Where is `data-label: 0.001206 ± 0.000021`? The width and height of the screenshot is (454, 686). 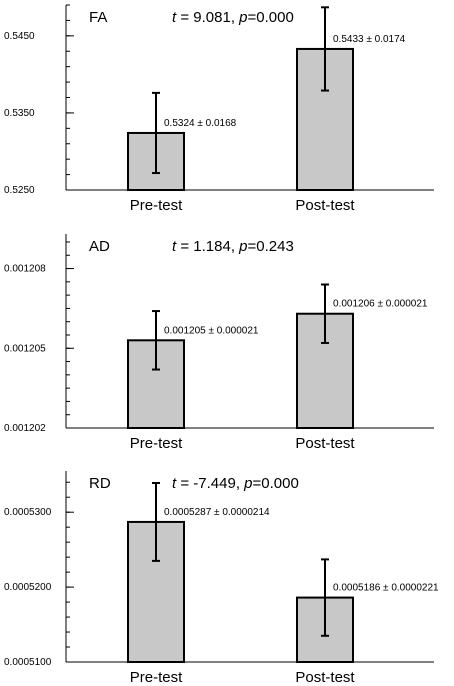
data-label: 0.001206 ± 0.000021 is located at coordinates (380, 304).